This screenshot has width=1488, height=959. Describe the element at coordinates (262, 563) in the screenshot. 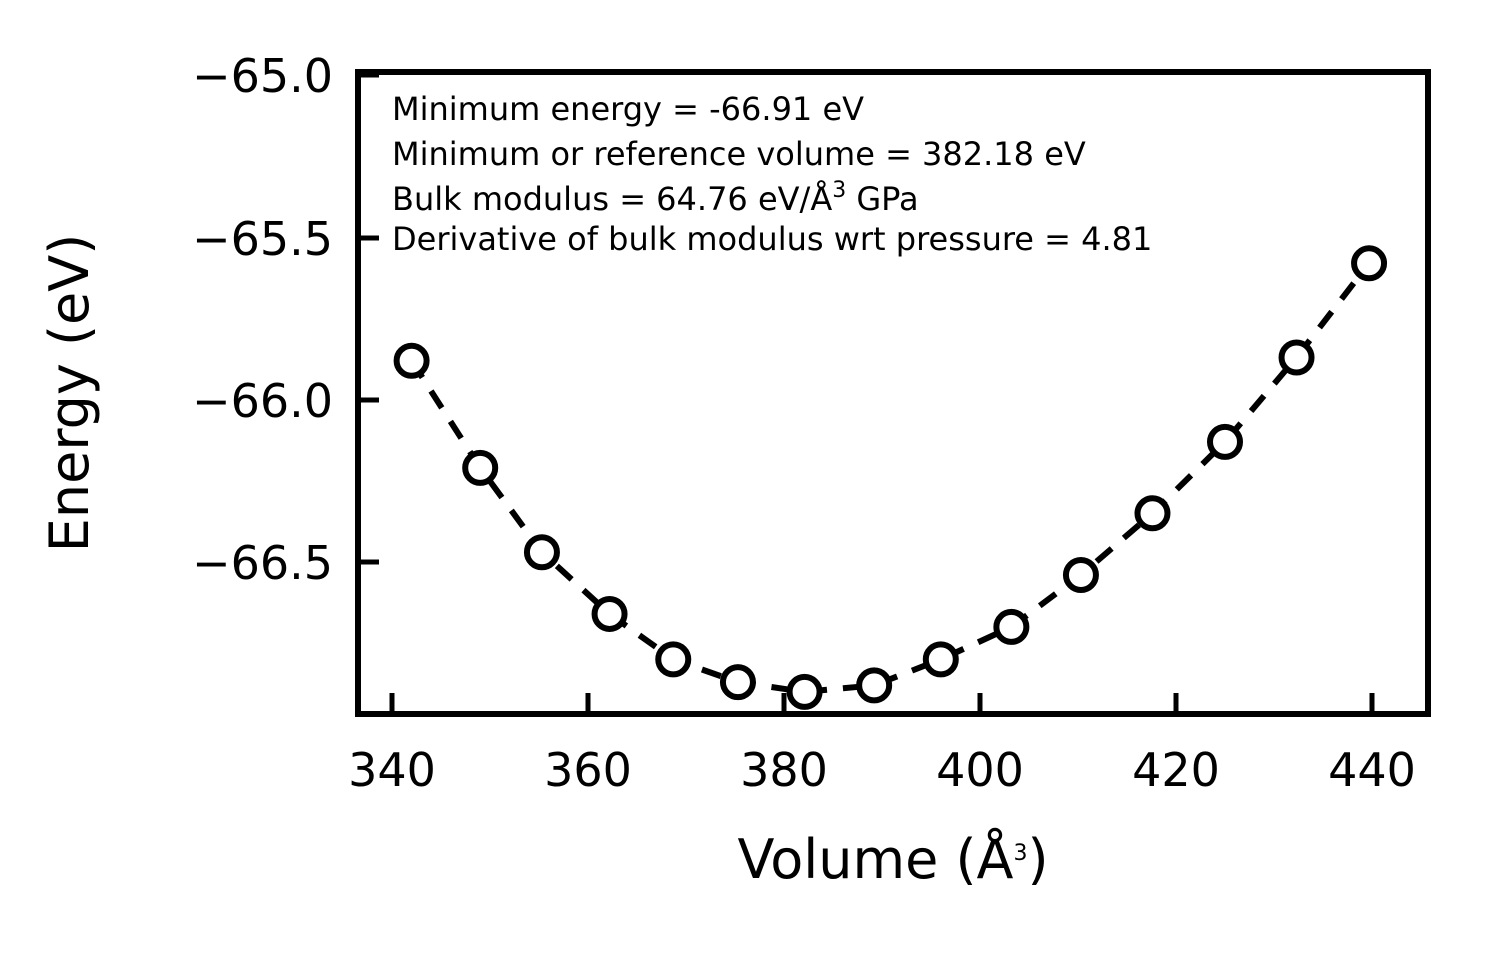

I see `y-tick-label-3: −66.5` at that location.